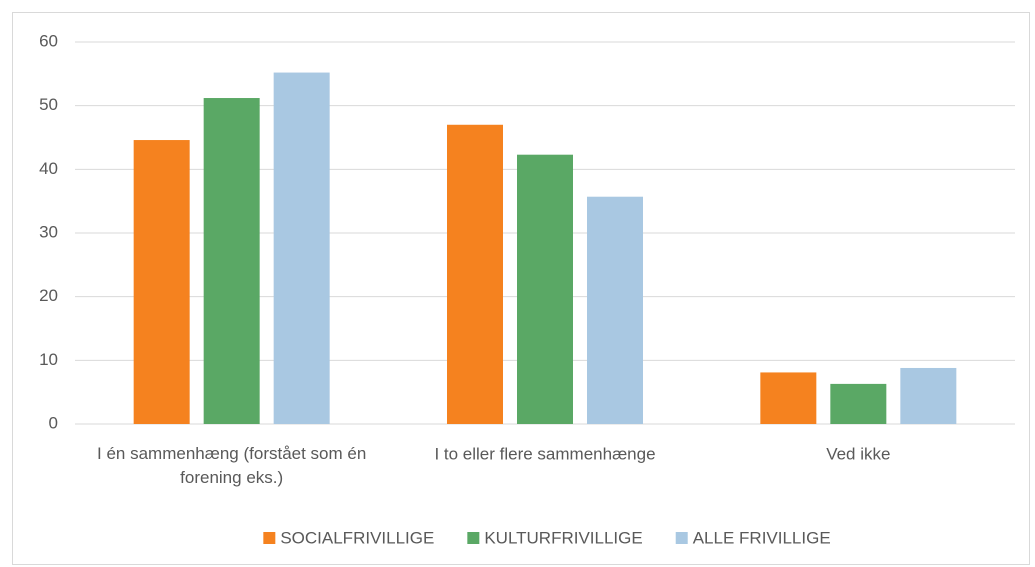 The image size is (1035, 567). I want to click on x-tick-label-line: I én sammenhæng (forstået som én, so click(231, 453).